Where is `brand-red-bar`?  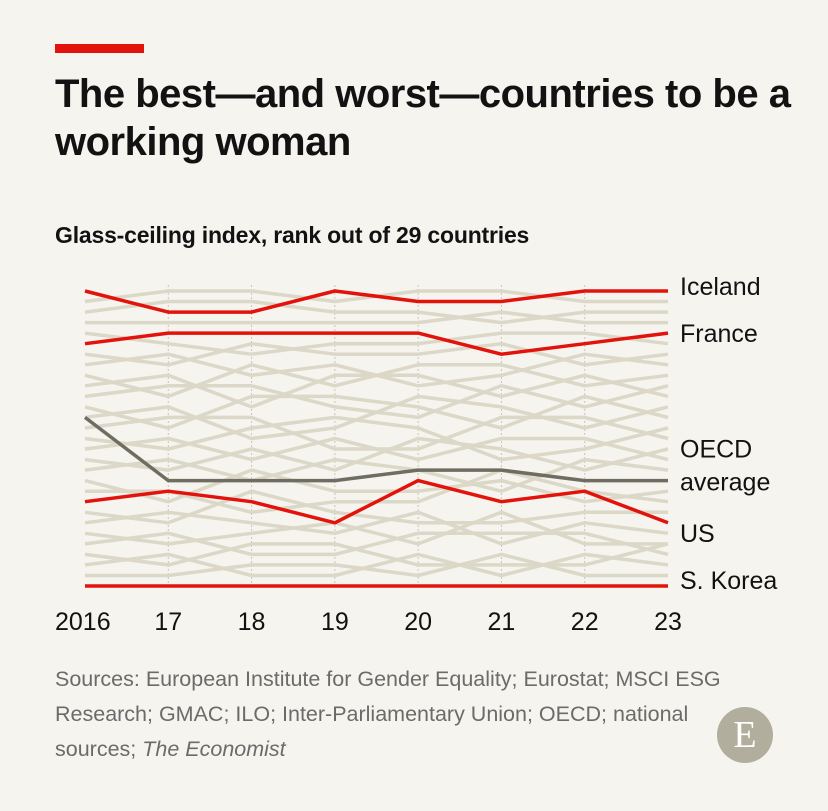
brand-red-bar is located at coordinates (99, 48).